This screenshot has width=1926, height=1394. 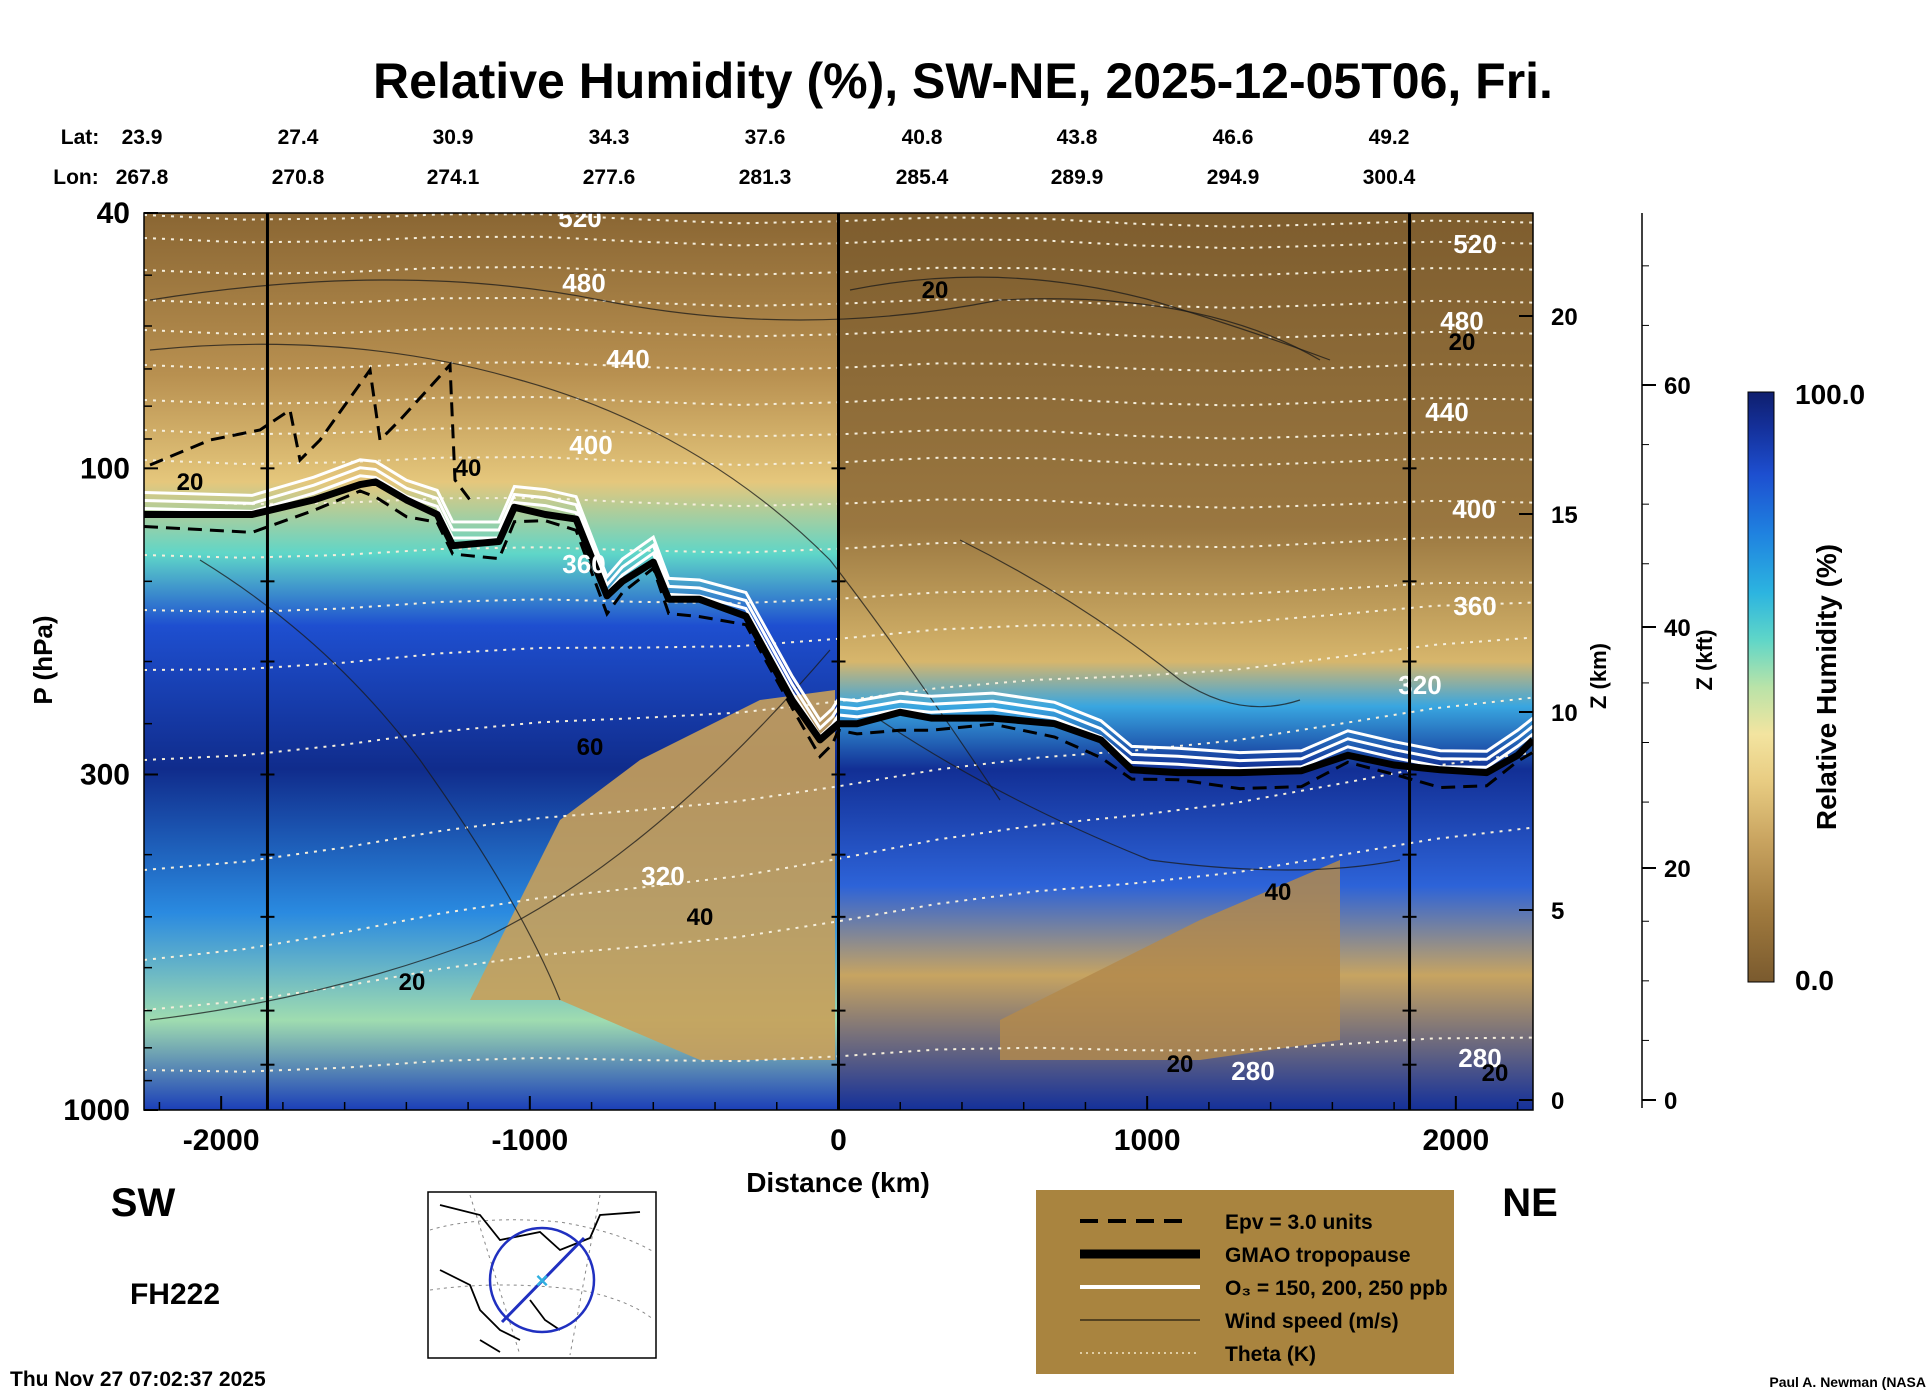 I want to click on z-km-tick-label: 10, so click(x=1564, y=713).